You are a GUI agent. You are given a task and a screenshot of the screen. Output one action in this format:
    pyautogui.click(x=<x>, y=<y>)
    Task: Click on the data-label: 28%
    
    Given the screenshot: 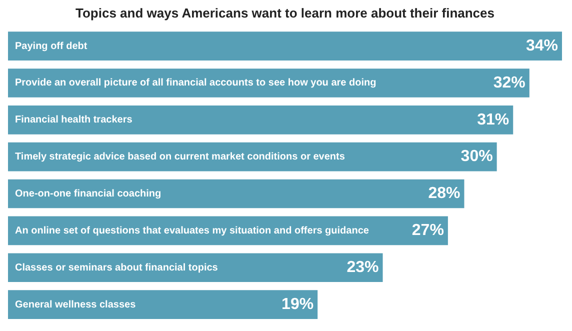 What is the action you would take?
    pyautogui.click(x=444, y=193)
    